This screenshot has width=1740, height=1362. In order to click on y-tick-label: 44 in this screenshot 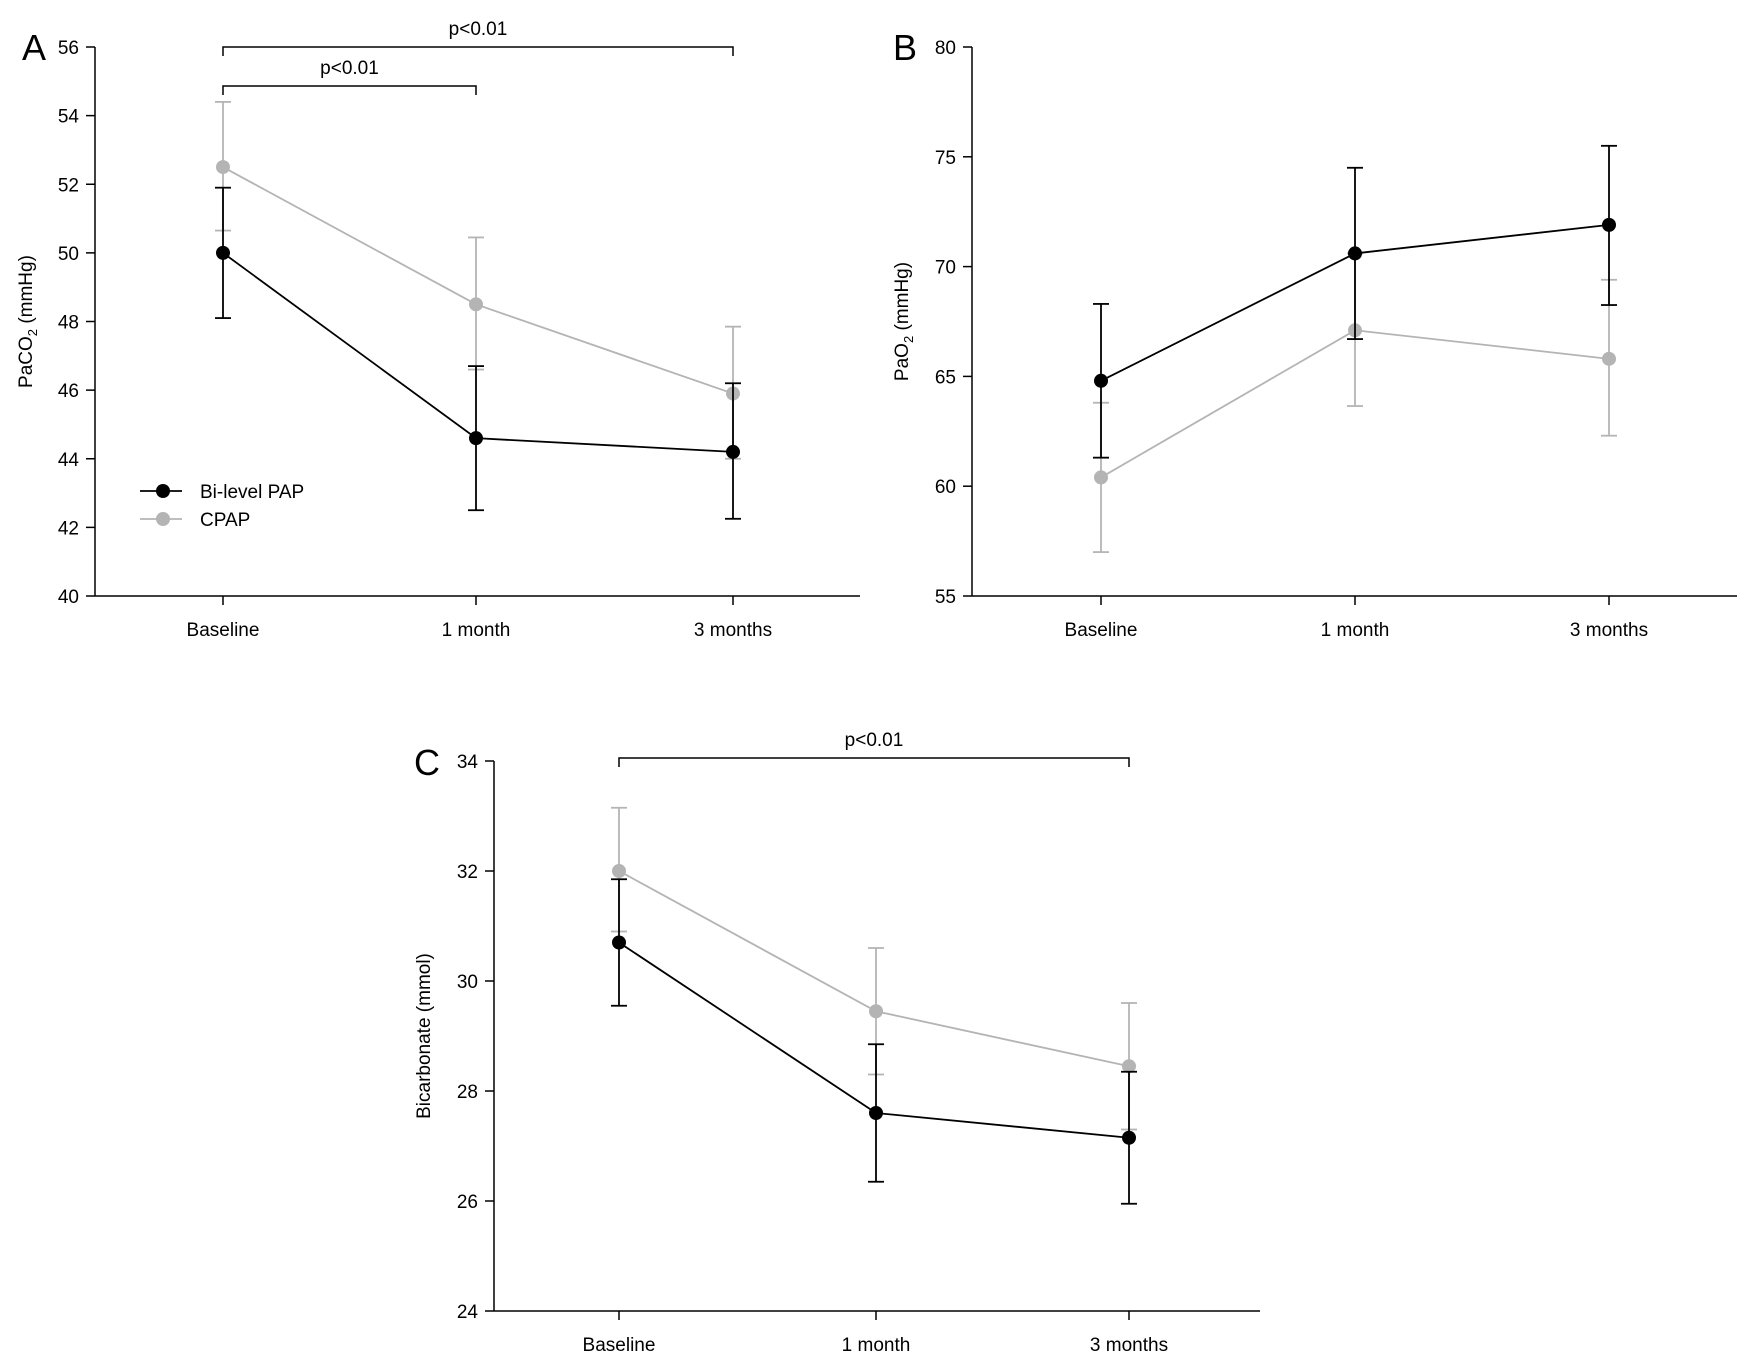, I will do `click(69, 460)`.